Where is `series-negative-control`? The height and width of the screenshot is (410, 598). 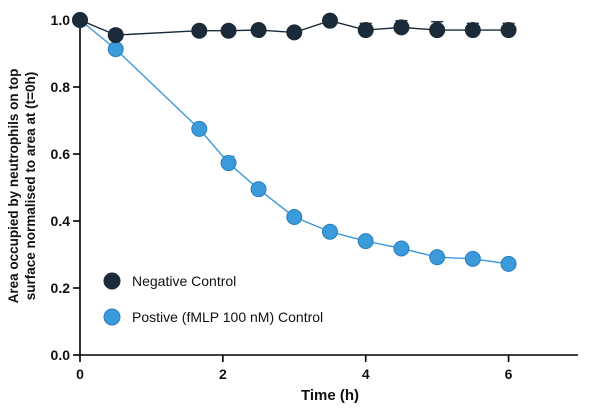
series-negative-control is located at coordinates (294, 28).